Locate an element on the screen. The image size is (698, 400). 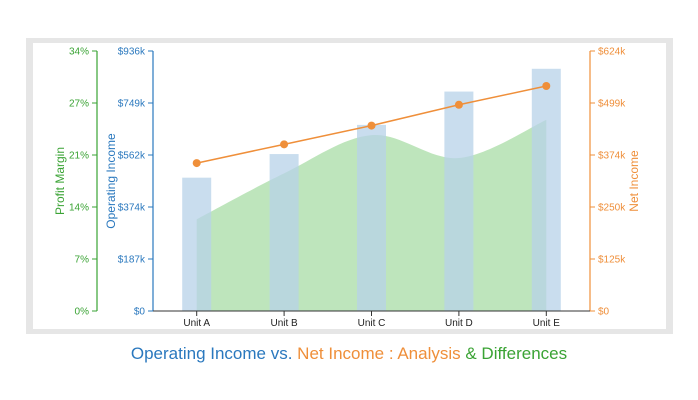
operating-income-tick-label: $187k is located at coordinates (132, 260).